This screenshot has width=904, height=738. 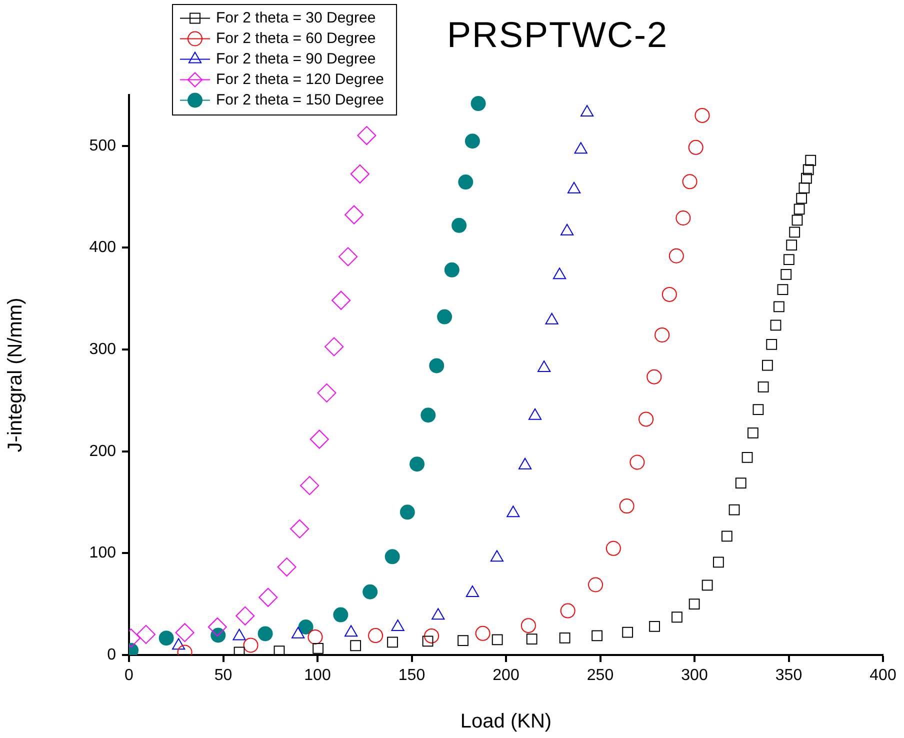 I want to click on y-tick-label: 300, so click(x=102, y=349).